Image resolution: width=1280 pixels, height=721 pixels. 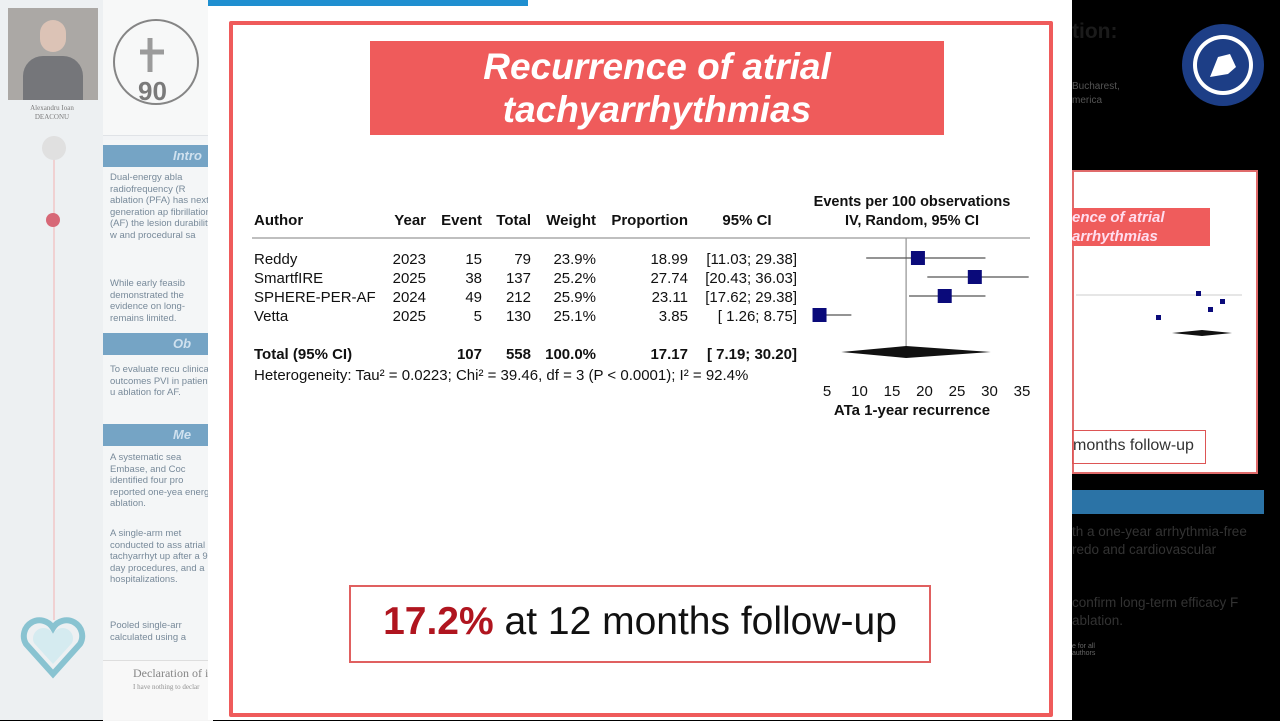 What do you see at coordinates (957, 391) in the screenshot?
I see `x-tick-label: 25` at bounding box center [957, 391].